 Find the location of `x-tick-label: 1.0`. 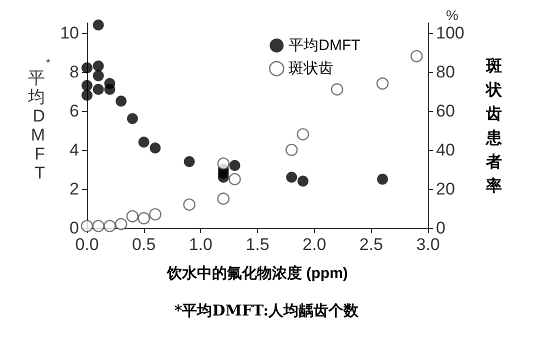

x-tick-label: 1.0 is located at coordinates (200, 244).